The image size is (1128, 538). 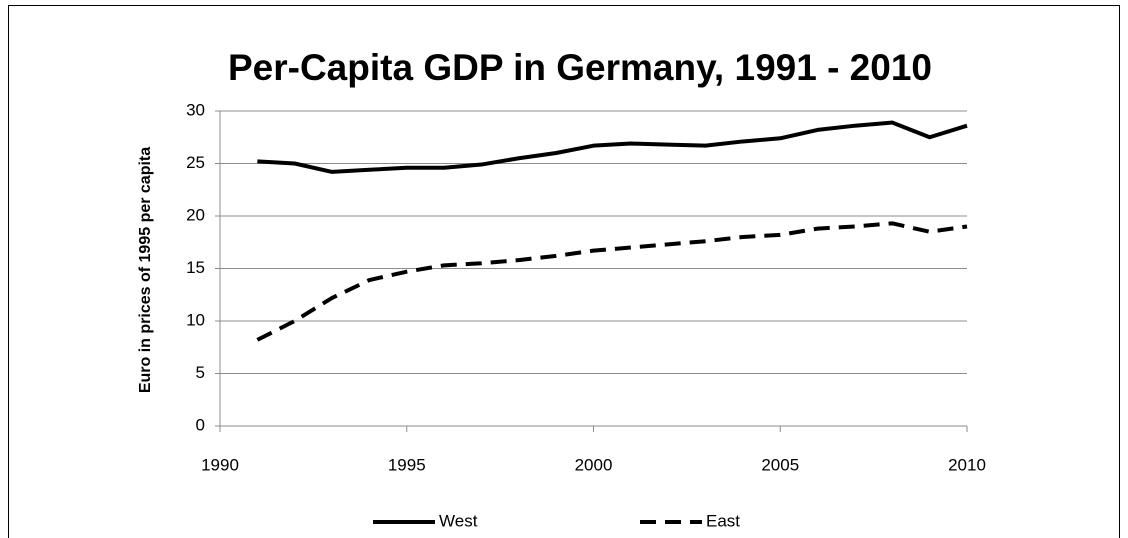 What do you see at coordinates (145, 270) in the screenshot?
I see `y-axis-label: Euro in prices of 1995 per capita` at bounding box center [145, 270].